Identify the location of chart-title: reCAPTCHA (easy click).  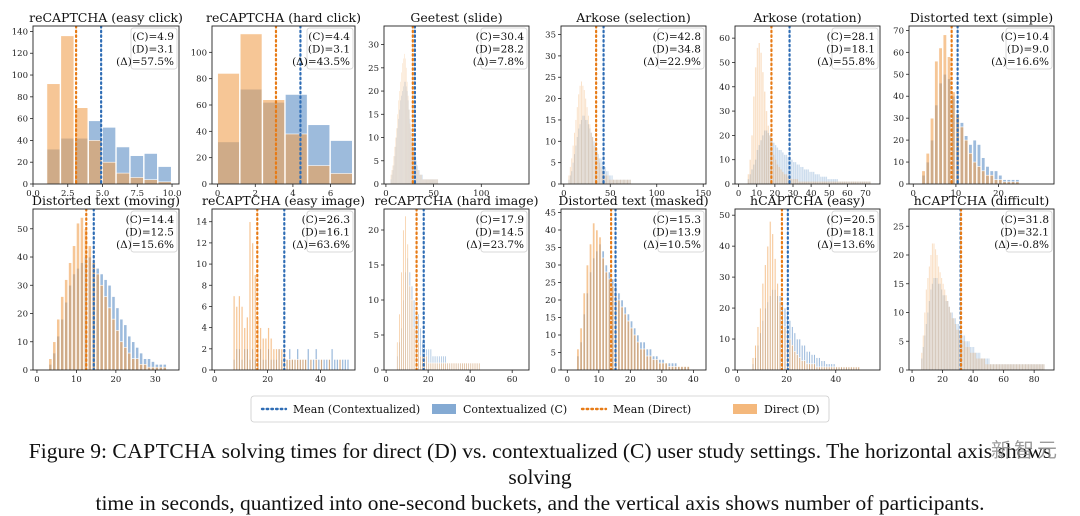
(106, 17).